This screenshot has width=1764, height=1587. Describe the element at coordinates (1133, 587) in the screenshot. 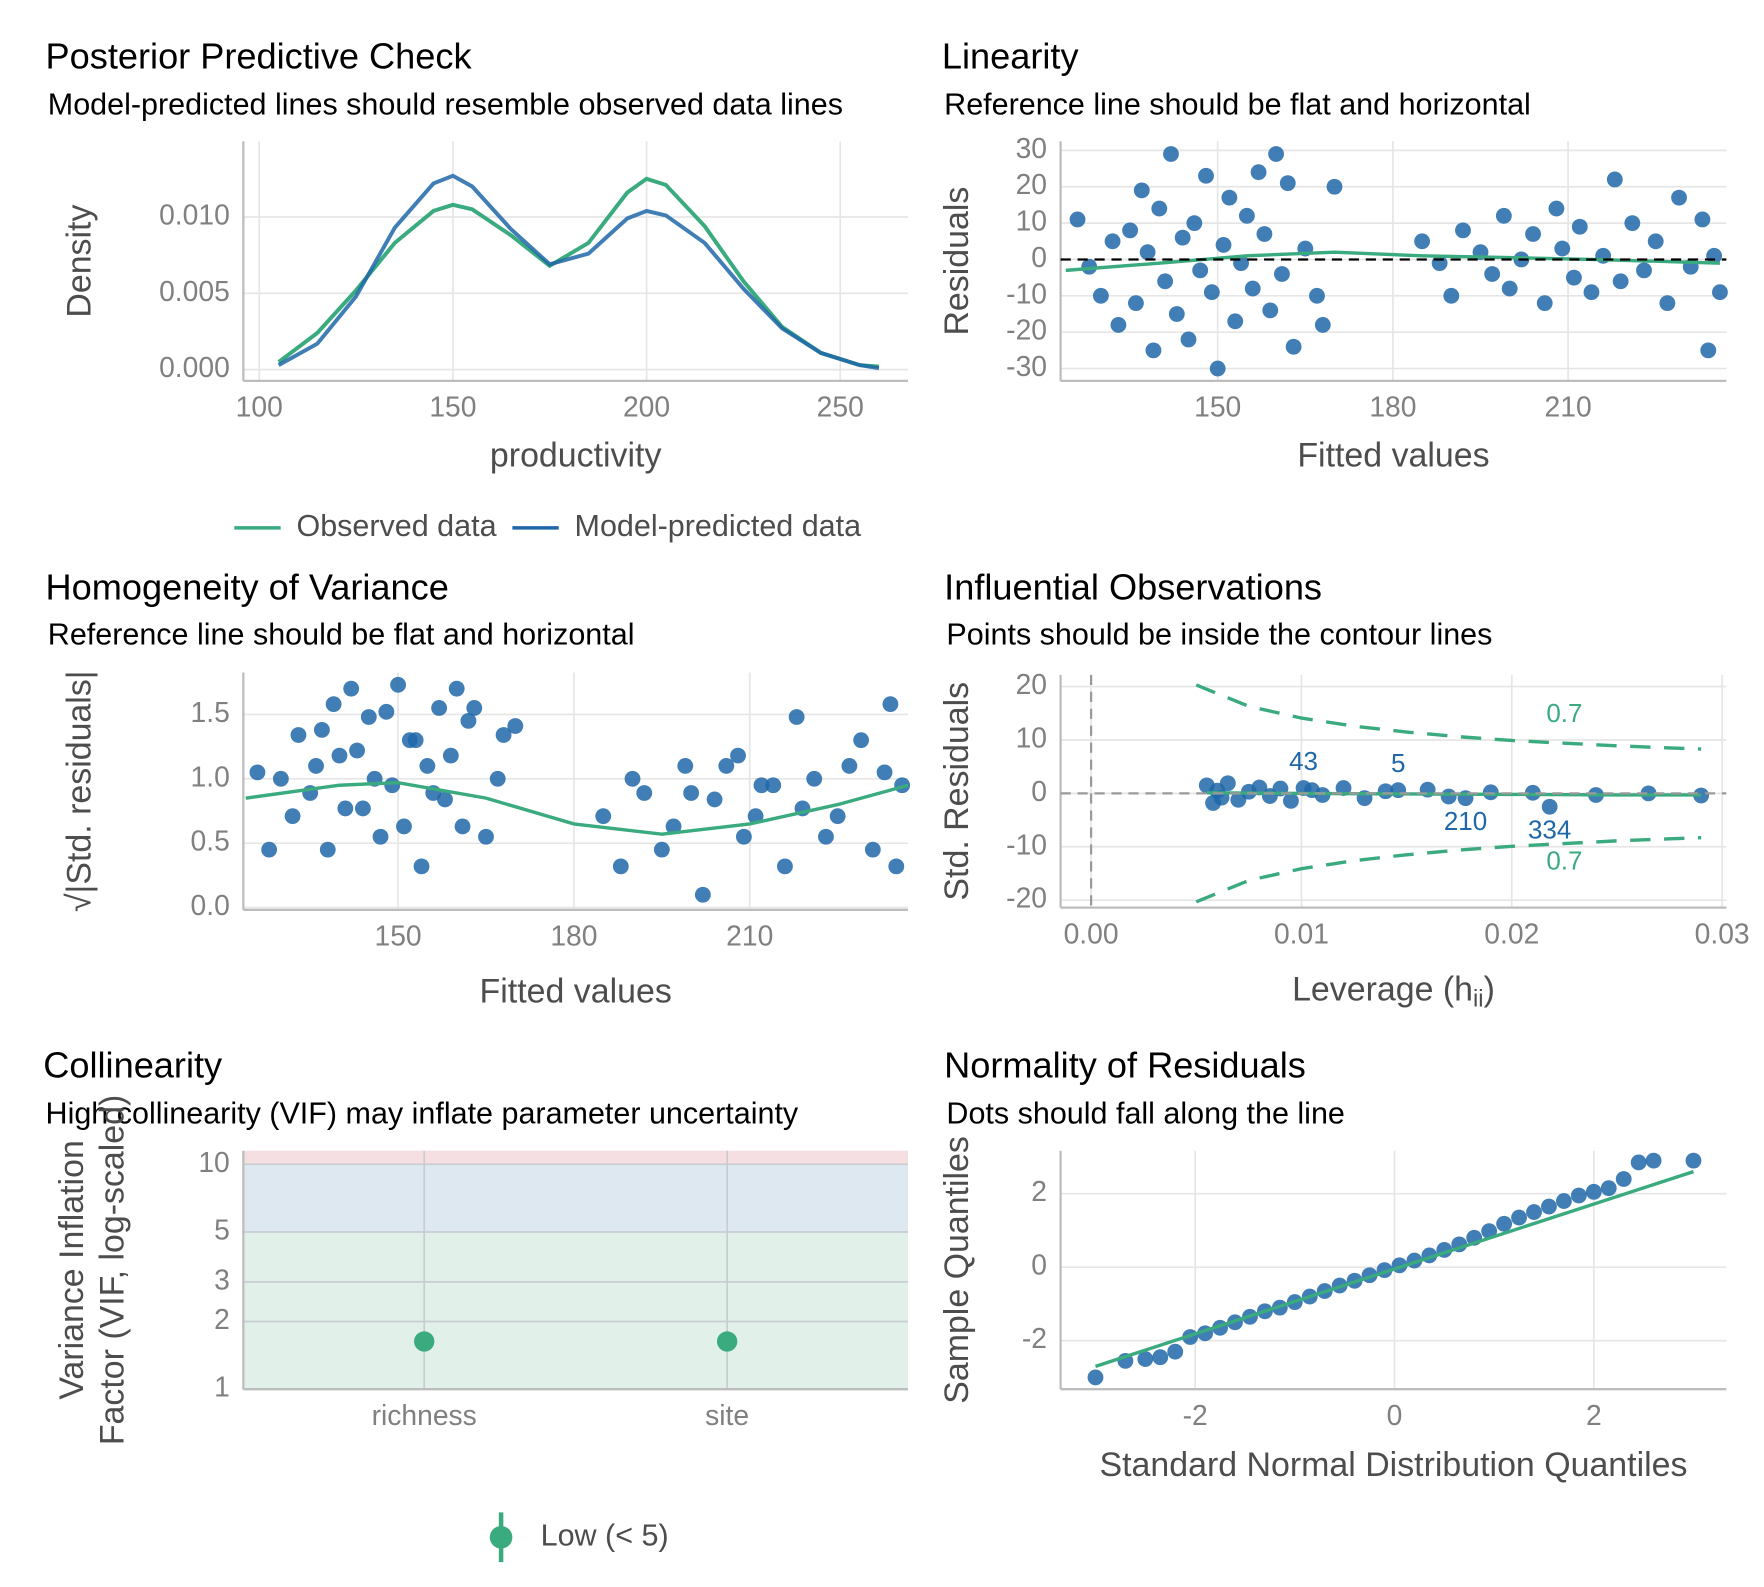

I see `panel-title: Influential Observations` at that location.